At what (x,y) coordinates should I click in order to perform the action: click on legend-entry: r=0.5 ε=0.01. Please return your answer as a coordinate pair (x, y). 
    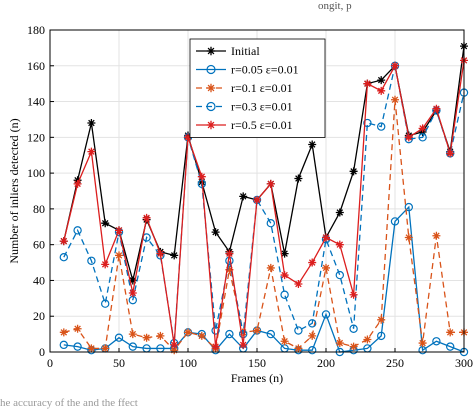
    Looking at the image, I should click on (244, 125).